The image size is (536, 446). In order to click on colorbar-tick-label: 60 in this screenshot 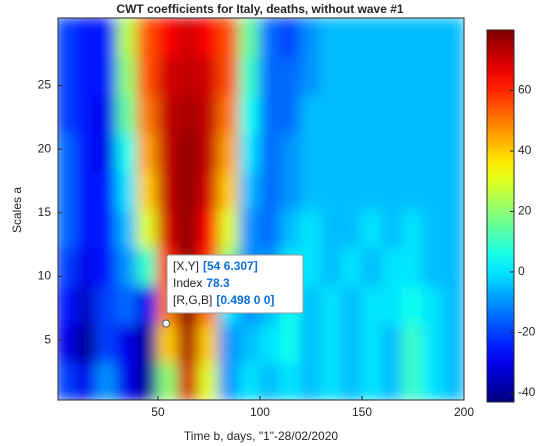, I will do `click(525, 90)`.